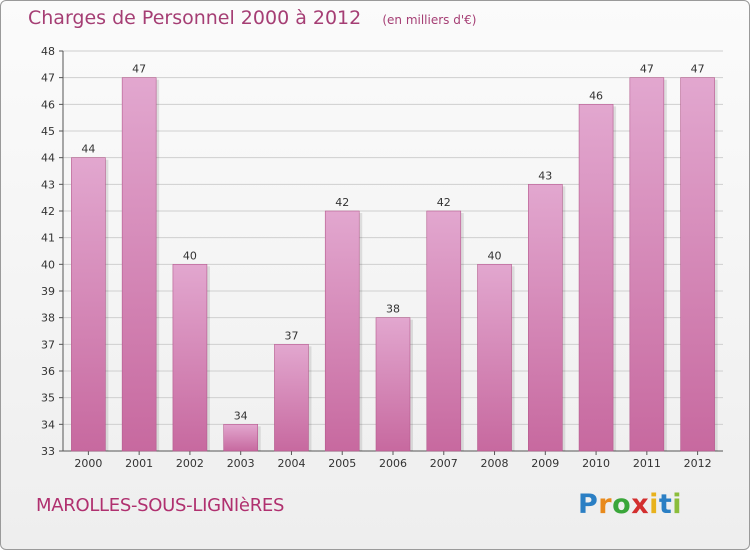  I want to click on x-tick-label: 2002, so click(190, 463).